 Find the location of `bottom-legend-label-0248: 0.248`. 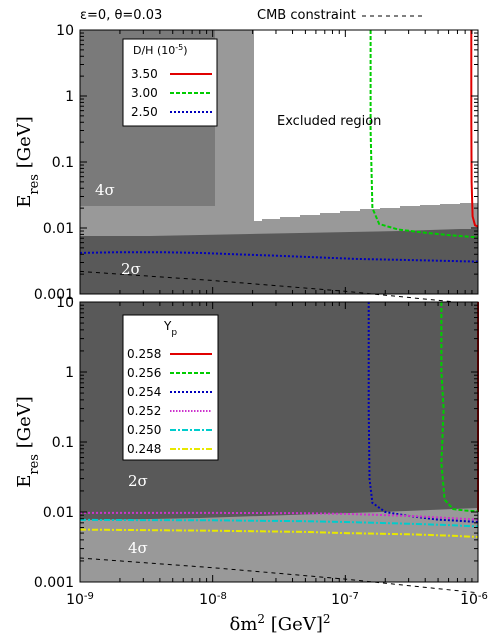

bottom-legend-label-0248: 0.248 is located at coordinates (144, 449).